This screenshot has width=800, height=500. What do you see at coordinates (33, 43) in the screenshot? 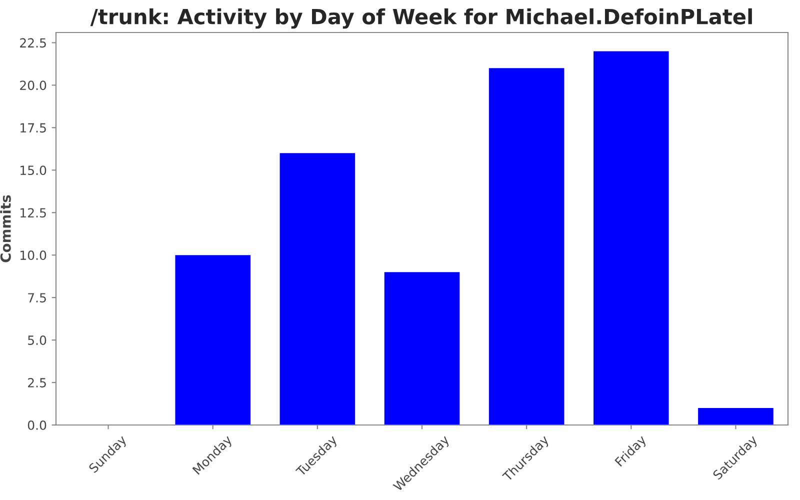
I see `y-tick-label: 22.5` at bounding box center [33, 43].